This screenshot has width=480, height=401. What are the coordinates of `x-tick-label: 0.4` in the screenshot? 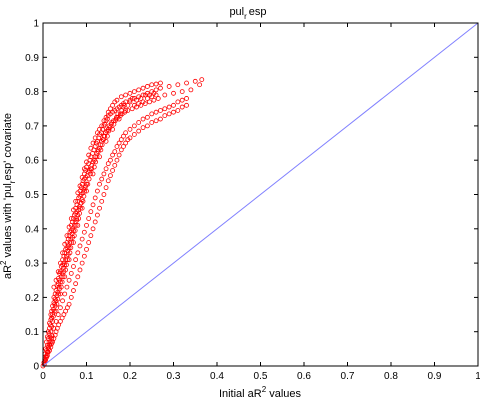 It's located at (217, 376).